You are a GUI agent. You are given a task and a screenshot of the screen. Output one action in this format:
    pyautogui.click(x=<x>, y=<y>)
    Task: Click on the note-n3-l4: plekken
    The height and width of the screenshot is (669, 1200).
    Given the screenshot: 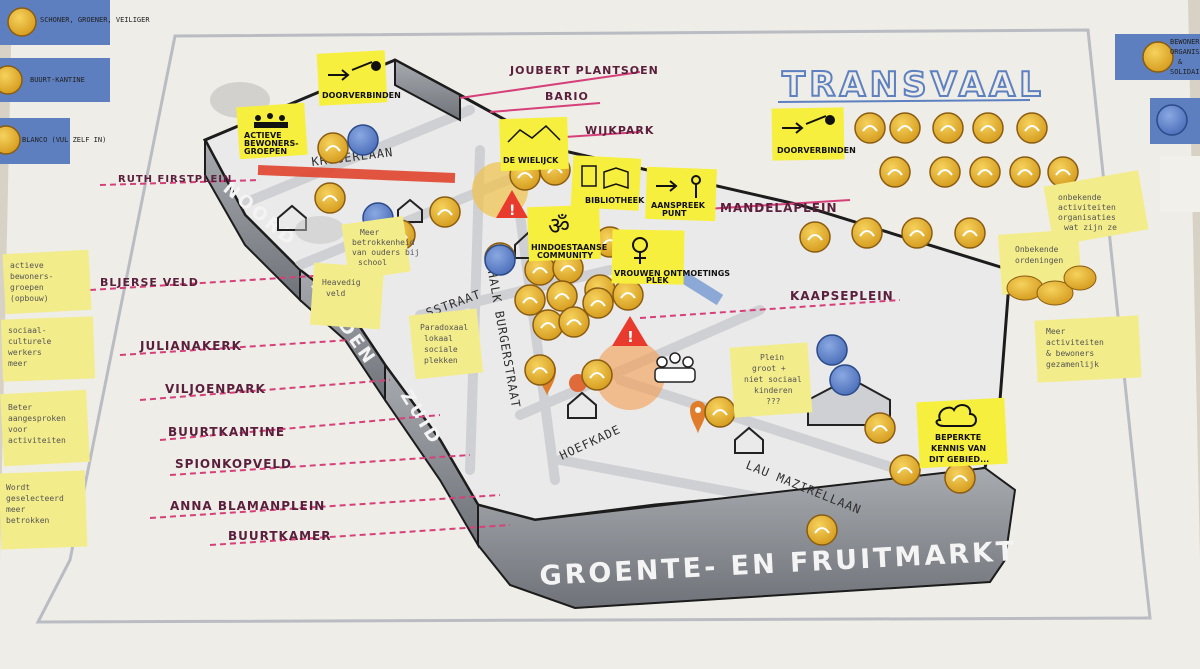 What is the action you would take?
    pyautogui.click(x=441, y=360)
    